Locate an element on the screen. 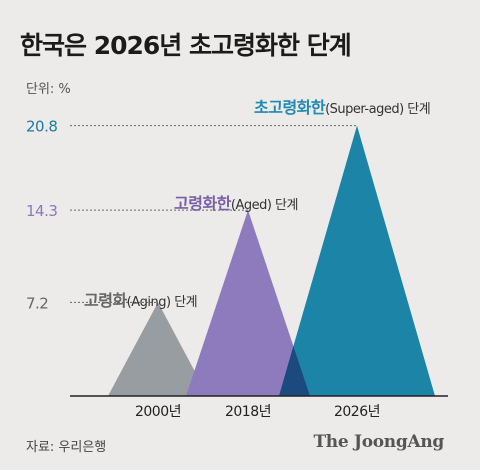  value-label: 14.3 is located at coordinates (41, 211).